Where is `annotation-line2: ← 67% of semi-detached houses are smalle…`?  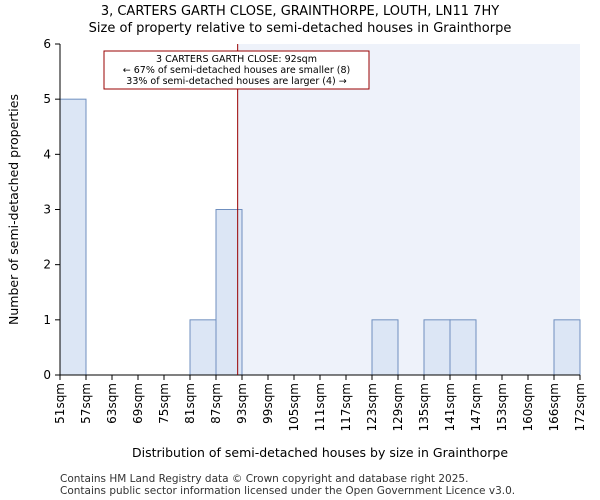
annotation-line2: ← 67% of semi-detached houses are smalle… is located at coordinates (237, 70).